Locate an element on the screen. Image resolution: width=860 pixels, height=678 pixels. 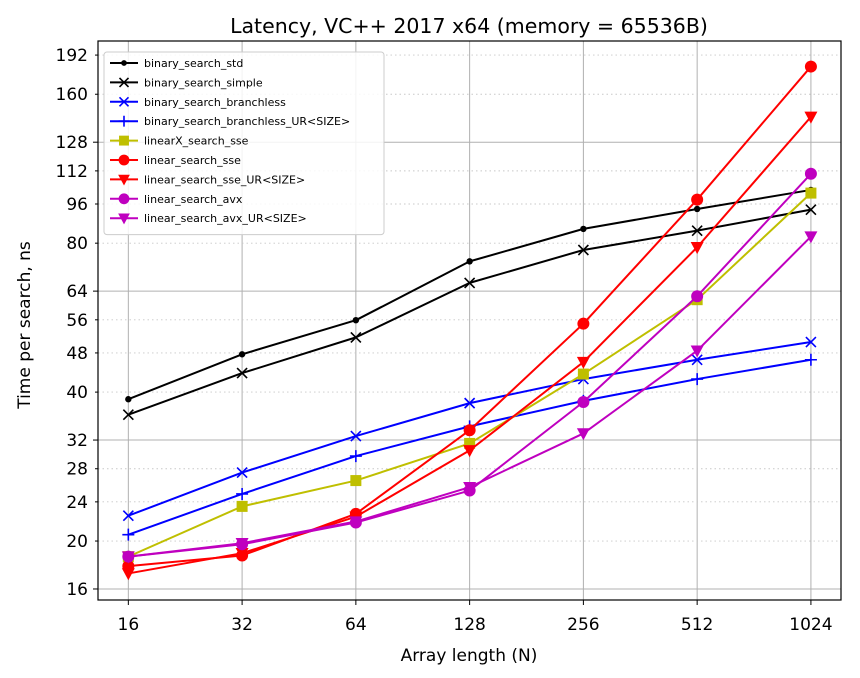
legend-item: binary_search_std is located at coordinates (176, 63).